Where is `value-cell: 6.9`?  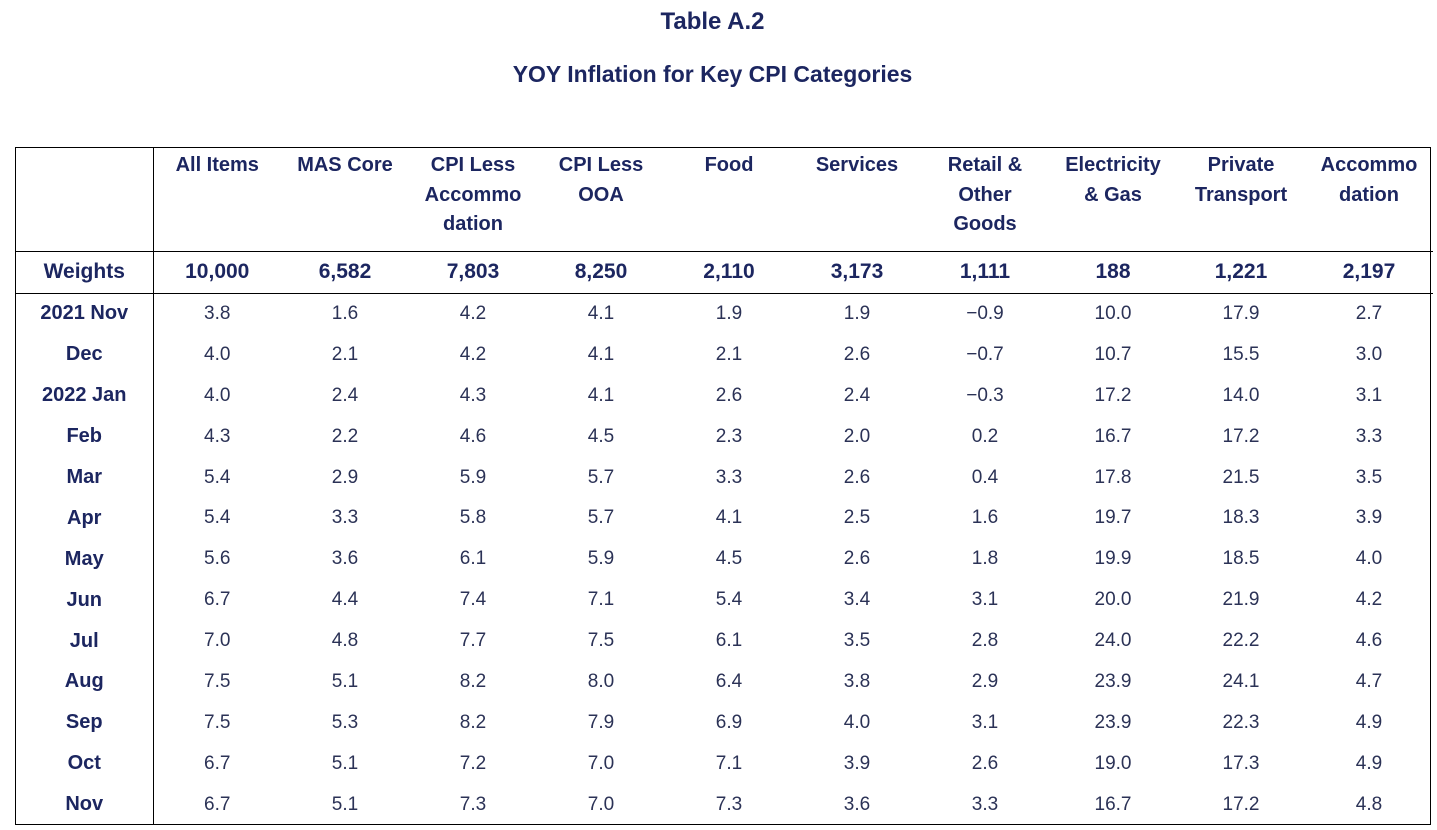
value-cell: 6.9 is located at coordinates (729, 722).